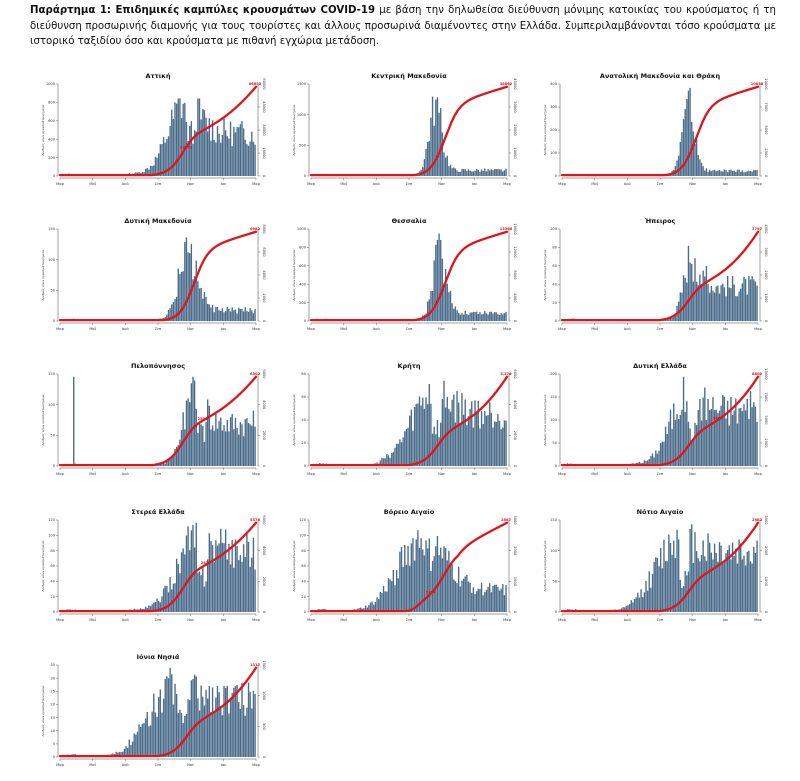 The width and height of the screenshot is (800, 781). Describe the element at coordinates (409, 474) in the screenshot. I see `x-tick-label: Σεπ` at that location.